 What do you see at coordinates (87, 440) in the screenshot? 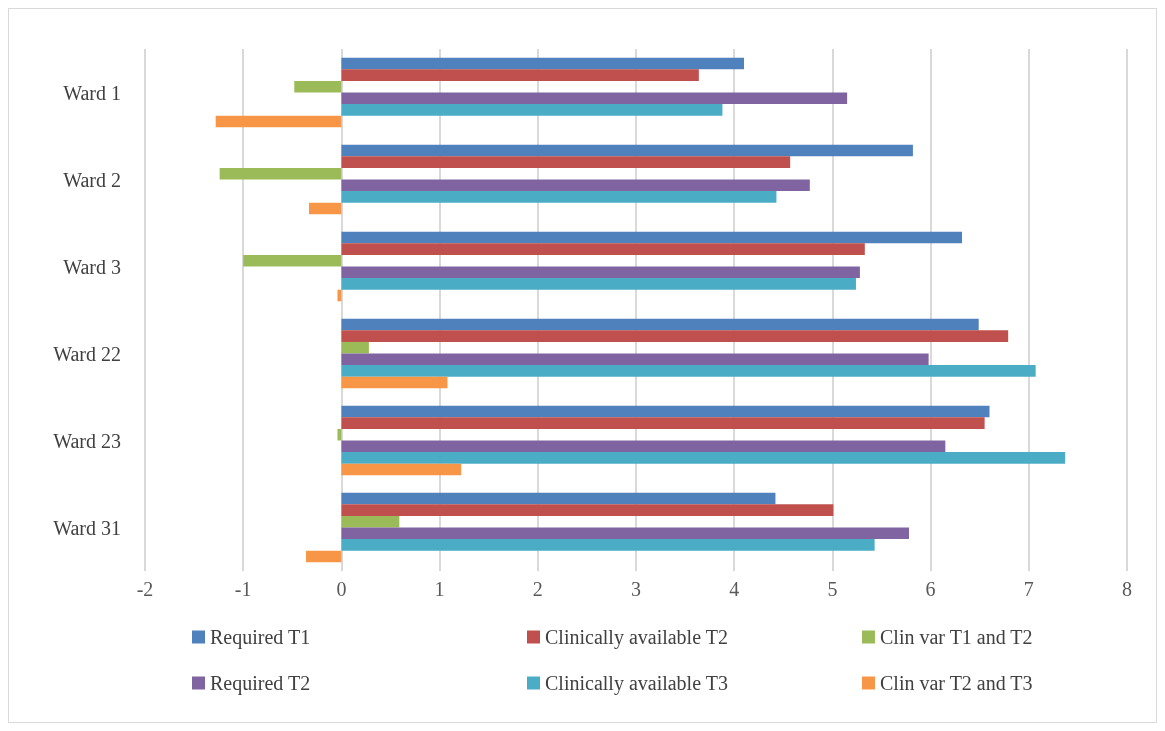
I see `y-tick-label: Ward 23` at bounding box center [87, 440].